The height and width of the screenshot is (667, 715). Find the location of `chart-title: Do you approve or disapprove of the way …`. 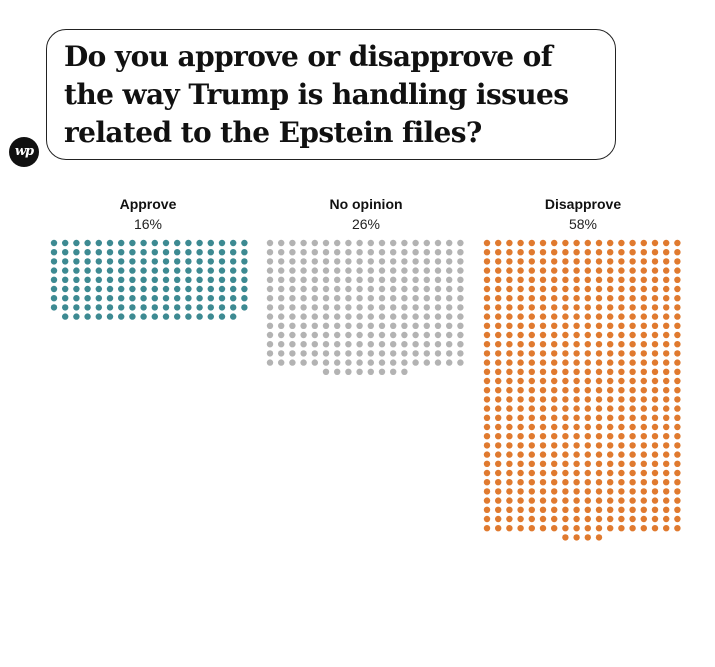

chart-title: Do you approve or disapprove of the way … is located at coordinates (316, 94).